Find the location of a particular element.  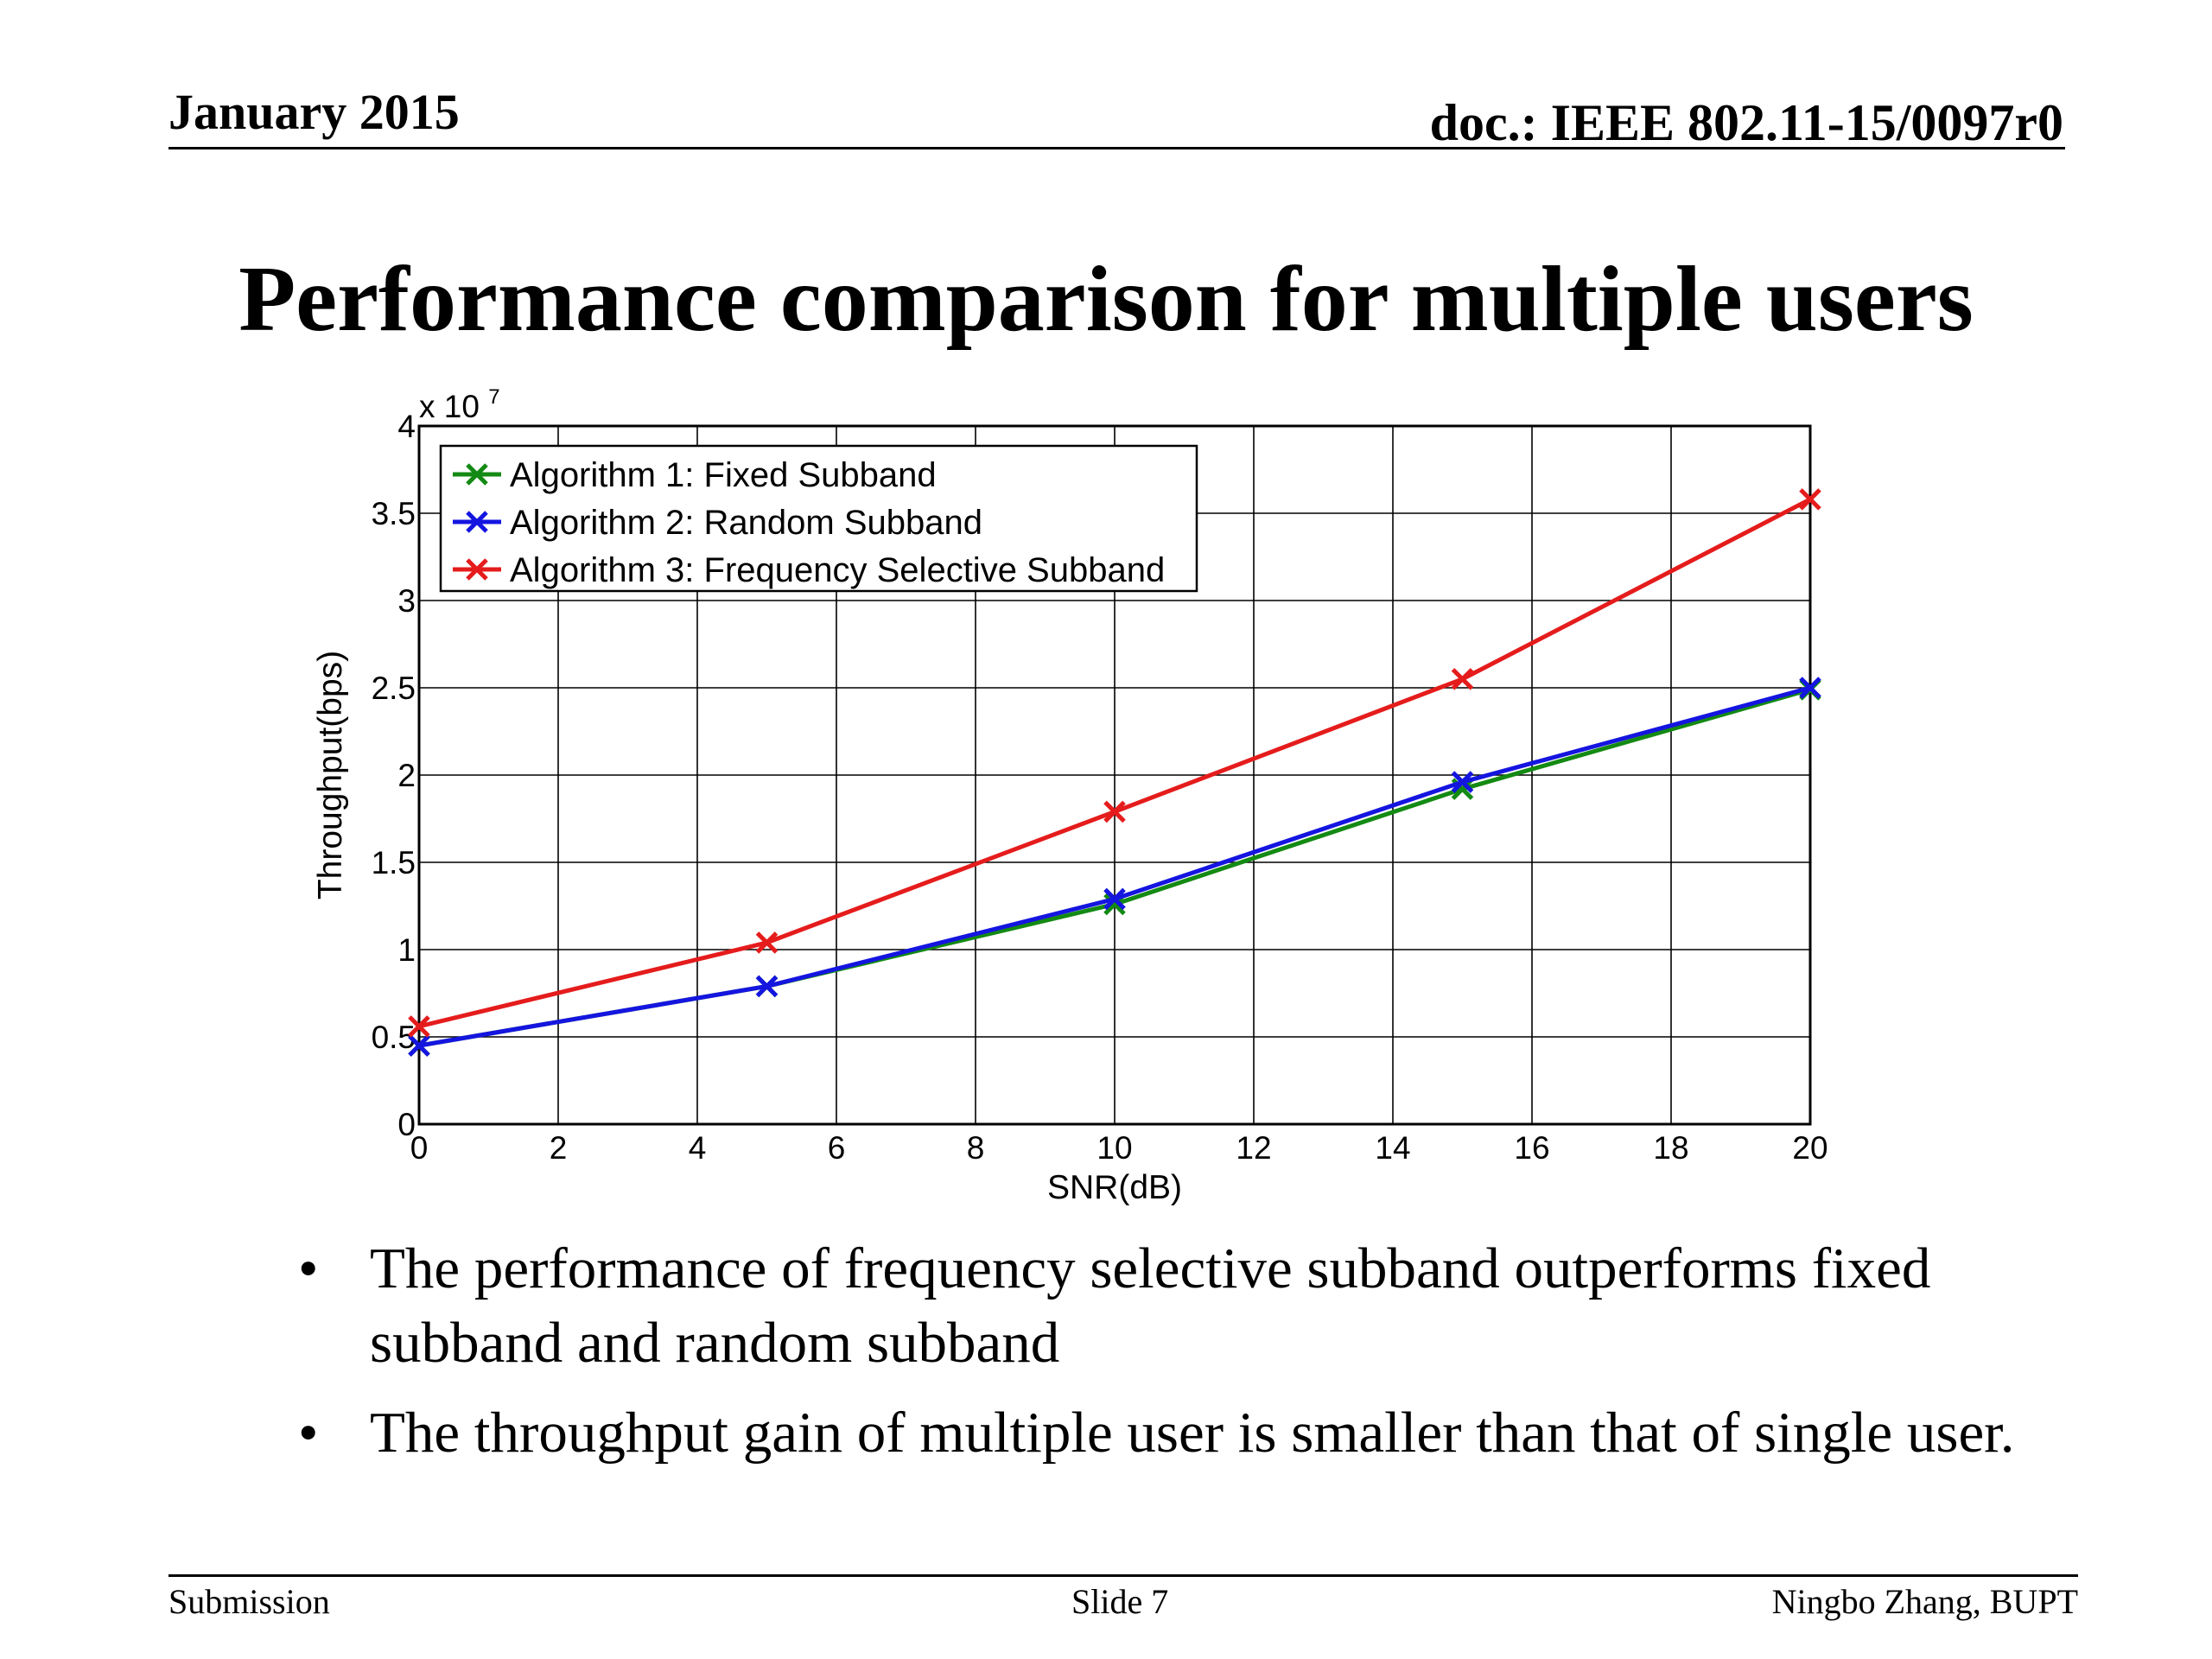

x-tick-label: 12 is located at coordinates (1253, 1148).